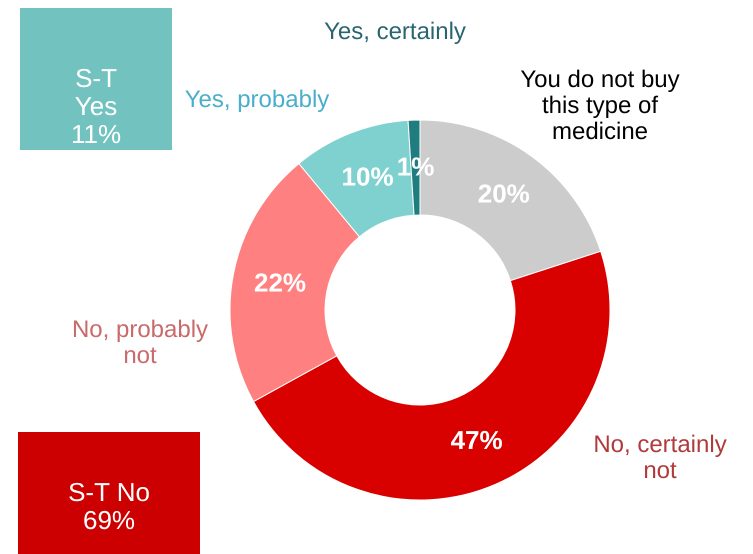 The height and width of the screenshot is (554, 753). Describe the element at coordinates (476, 439) in the screenshot. I see `data-label: 47%` at that location.